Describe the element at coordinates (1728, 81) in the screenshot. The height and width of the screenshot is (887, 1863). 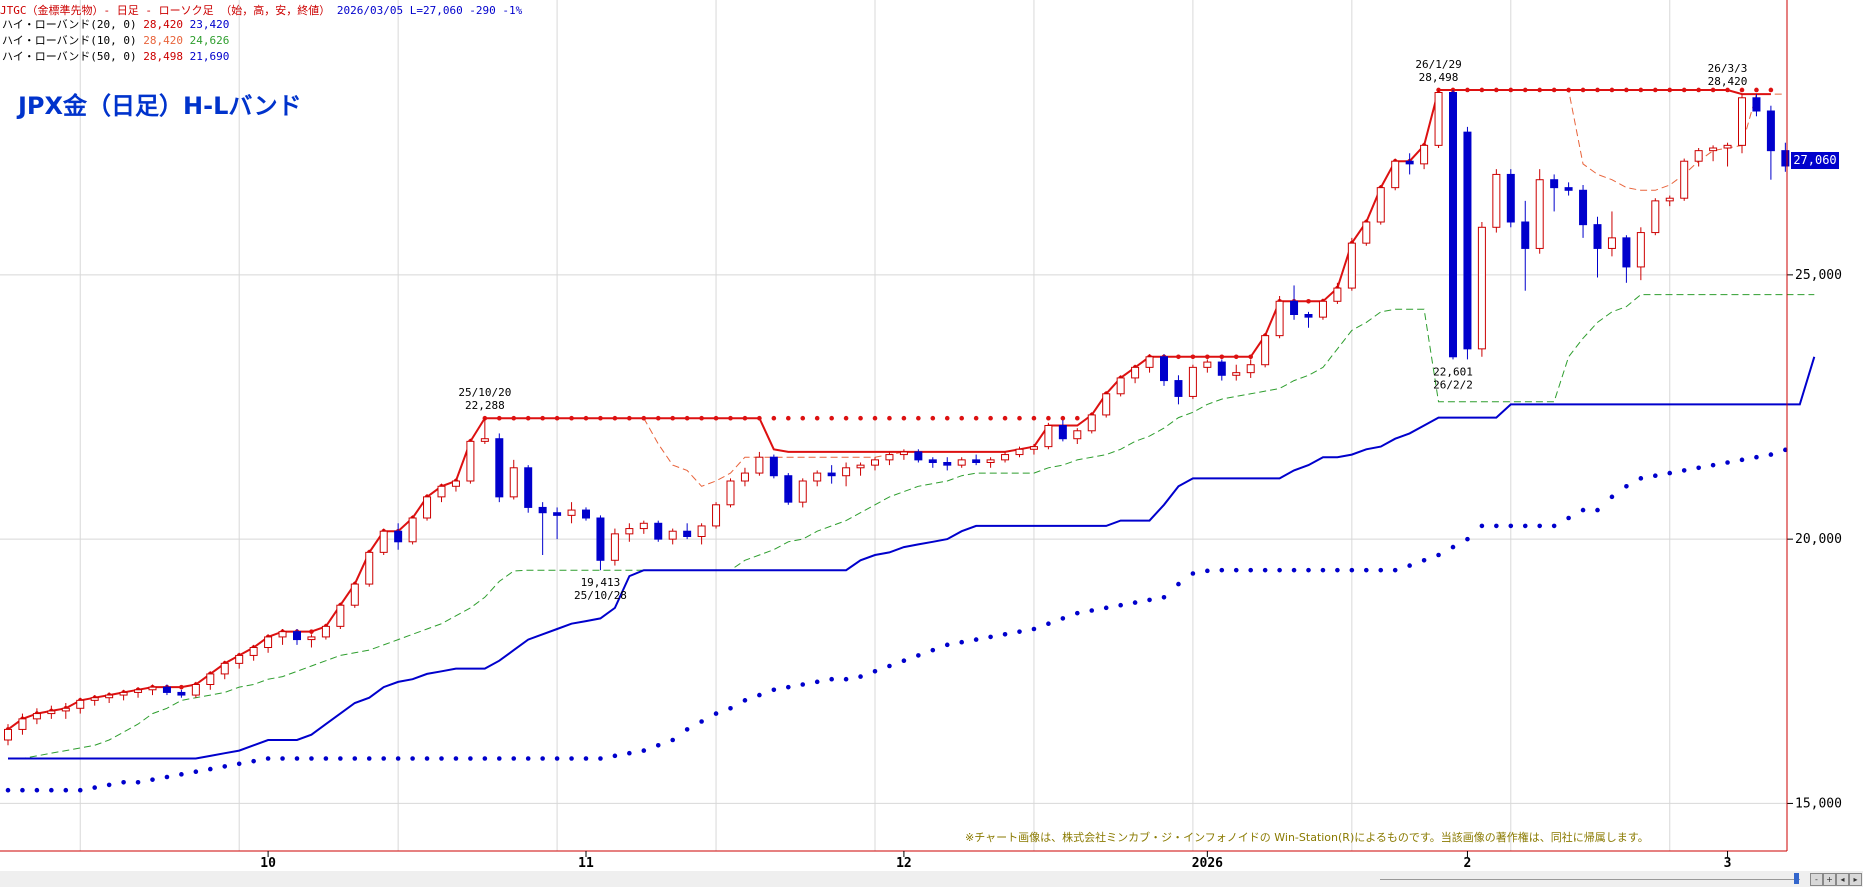
I see `annotation-value: 28,420` at that location.